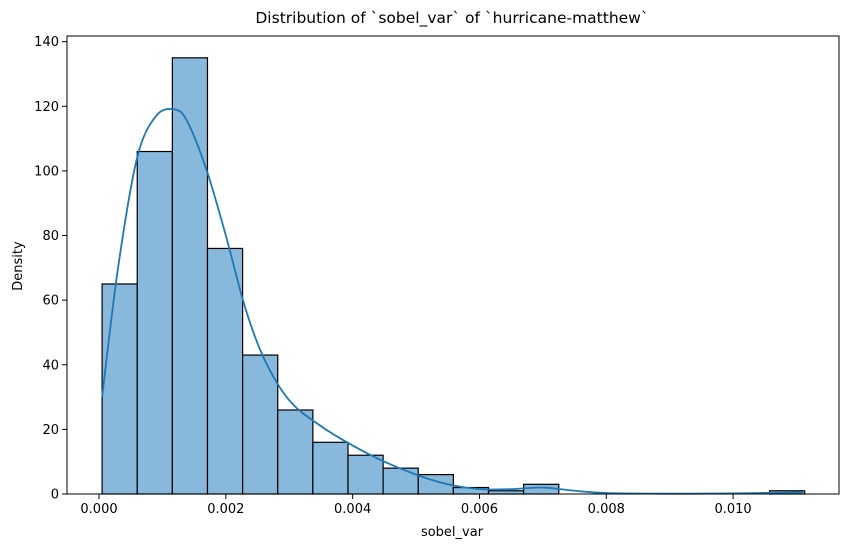 The height and width of the screenshot is (548, 850). I want to click on y-tick-label: 120, so click(46, 107).